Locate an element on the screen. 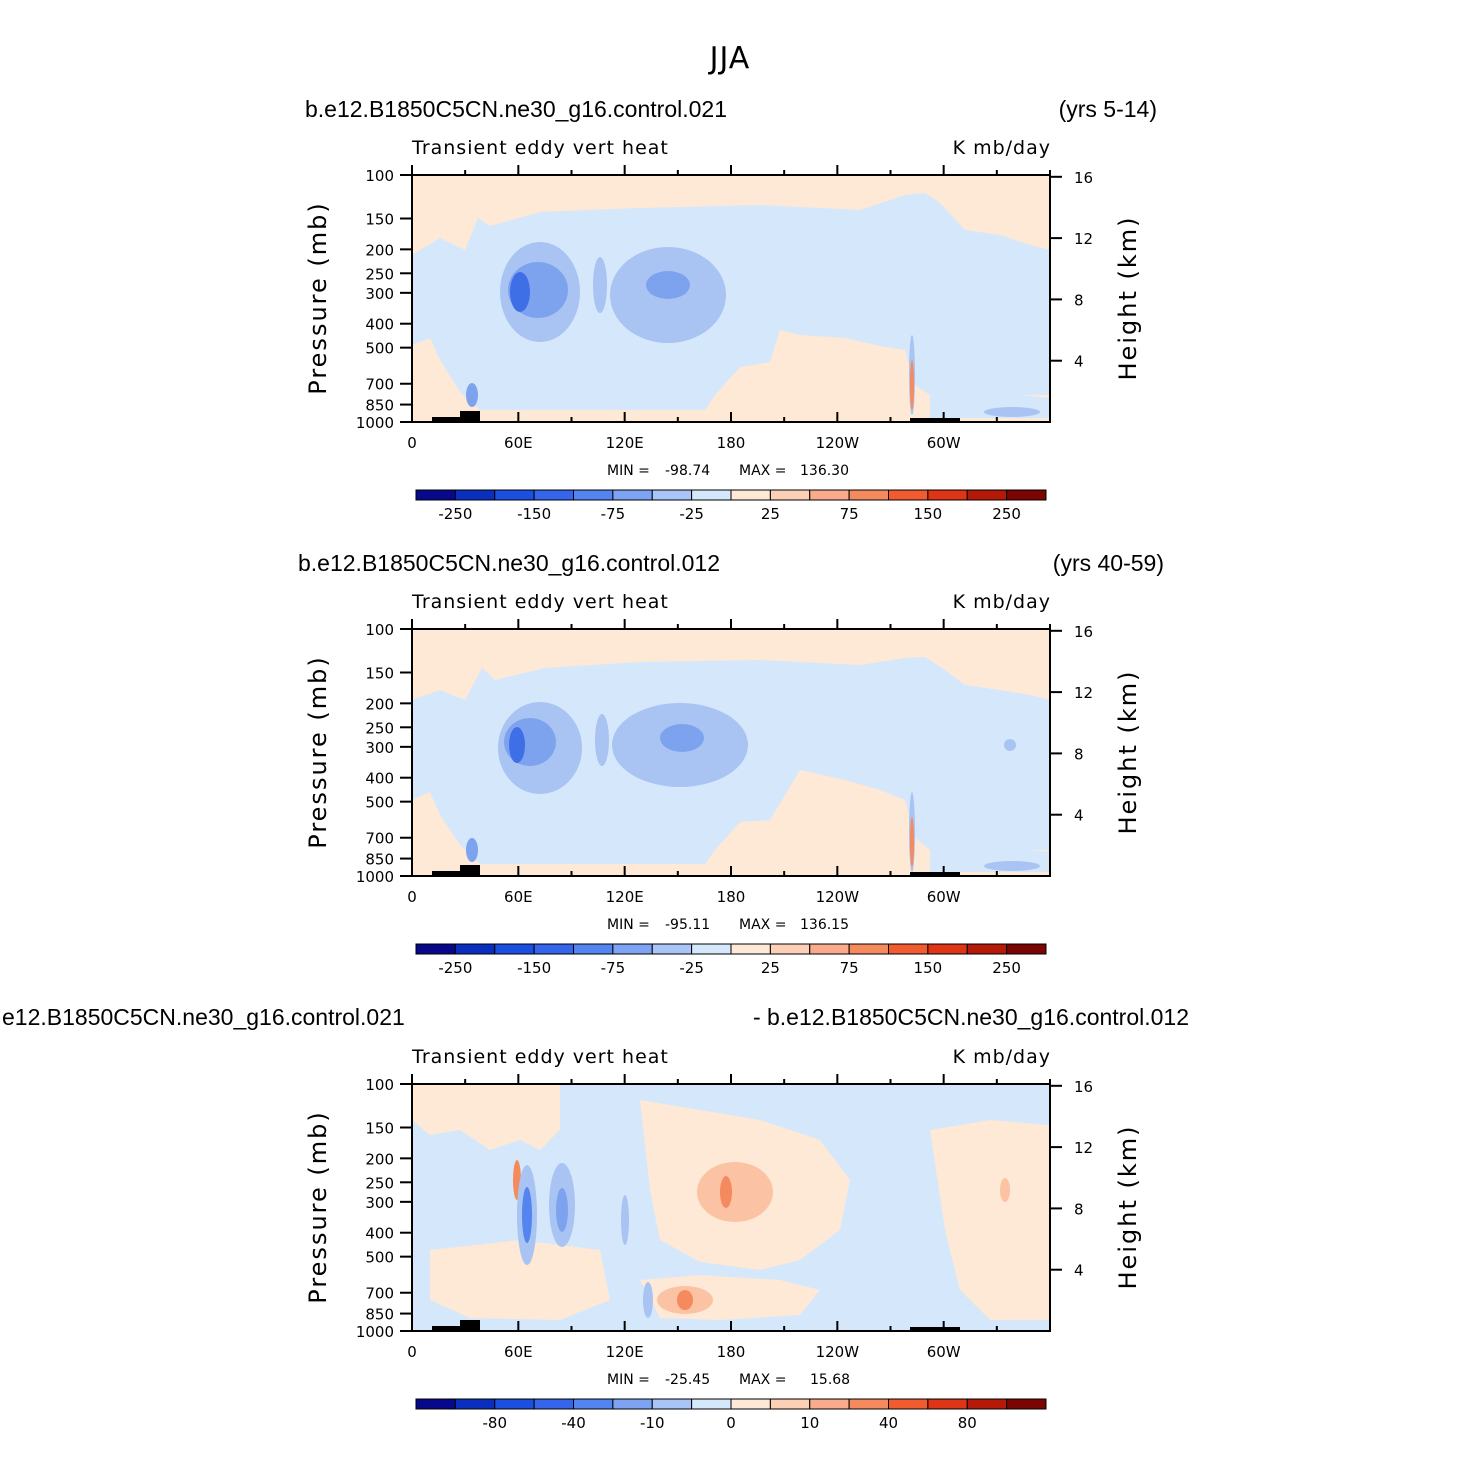  colorbar-label: -40 is located at coordinates (573, 1423).